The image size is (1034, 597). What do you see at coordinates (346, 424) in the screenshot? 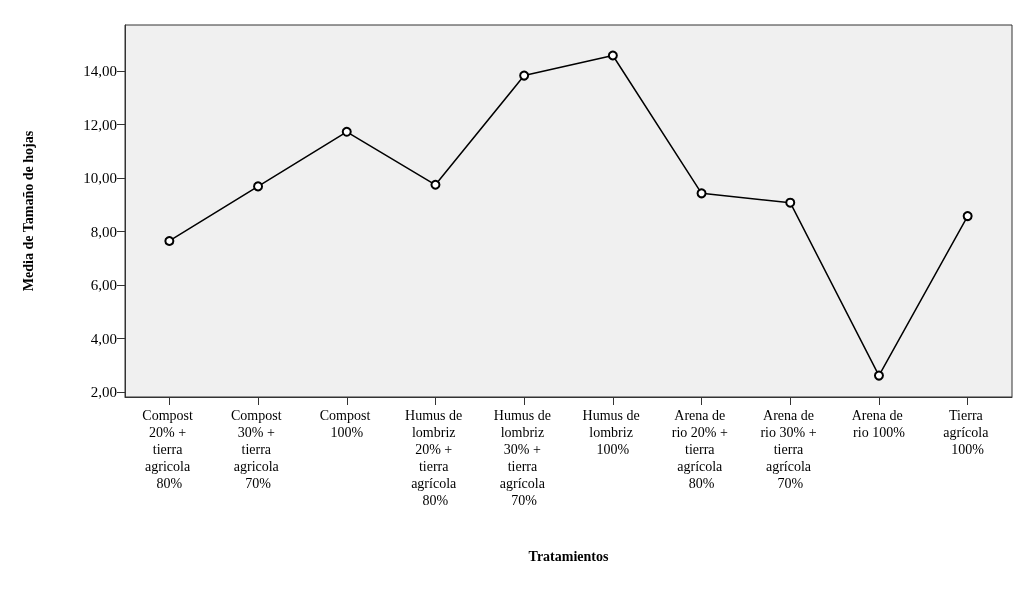
I see `x-tick-label: Compost 100%` at bounding box center [346, 424].